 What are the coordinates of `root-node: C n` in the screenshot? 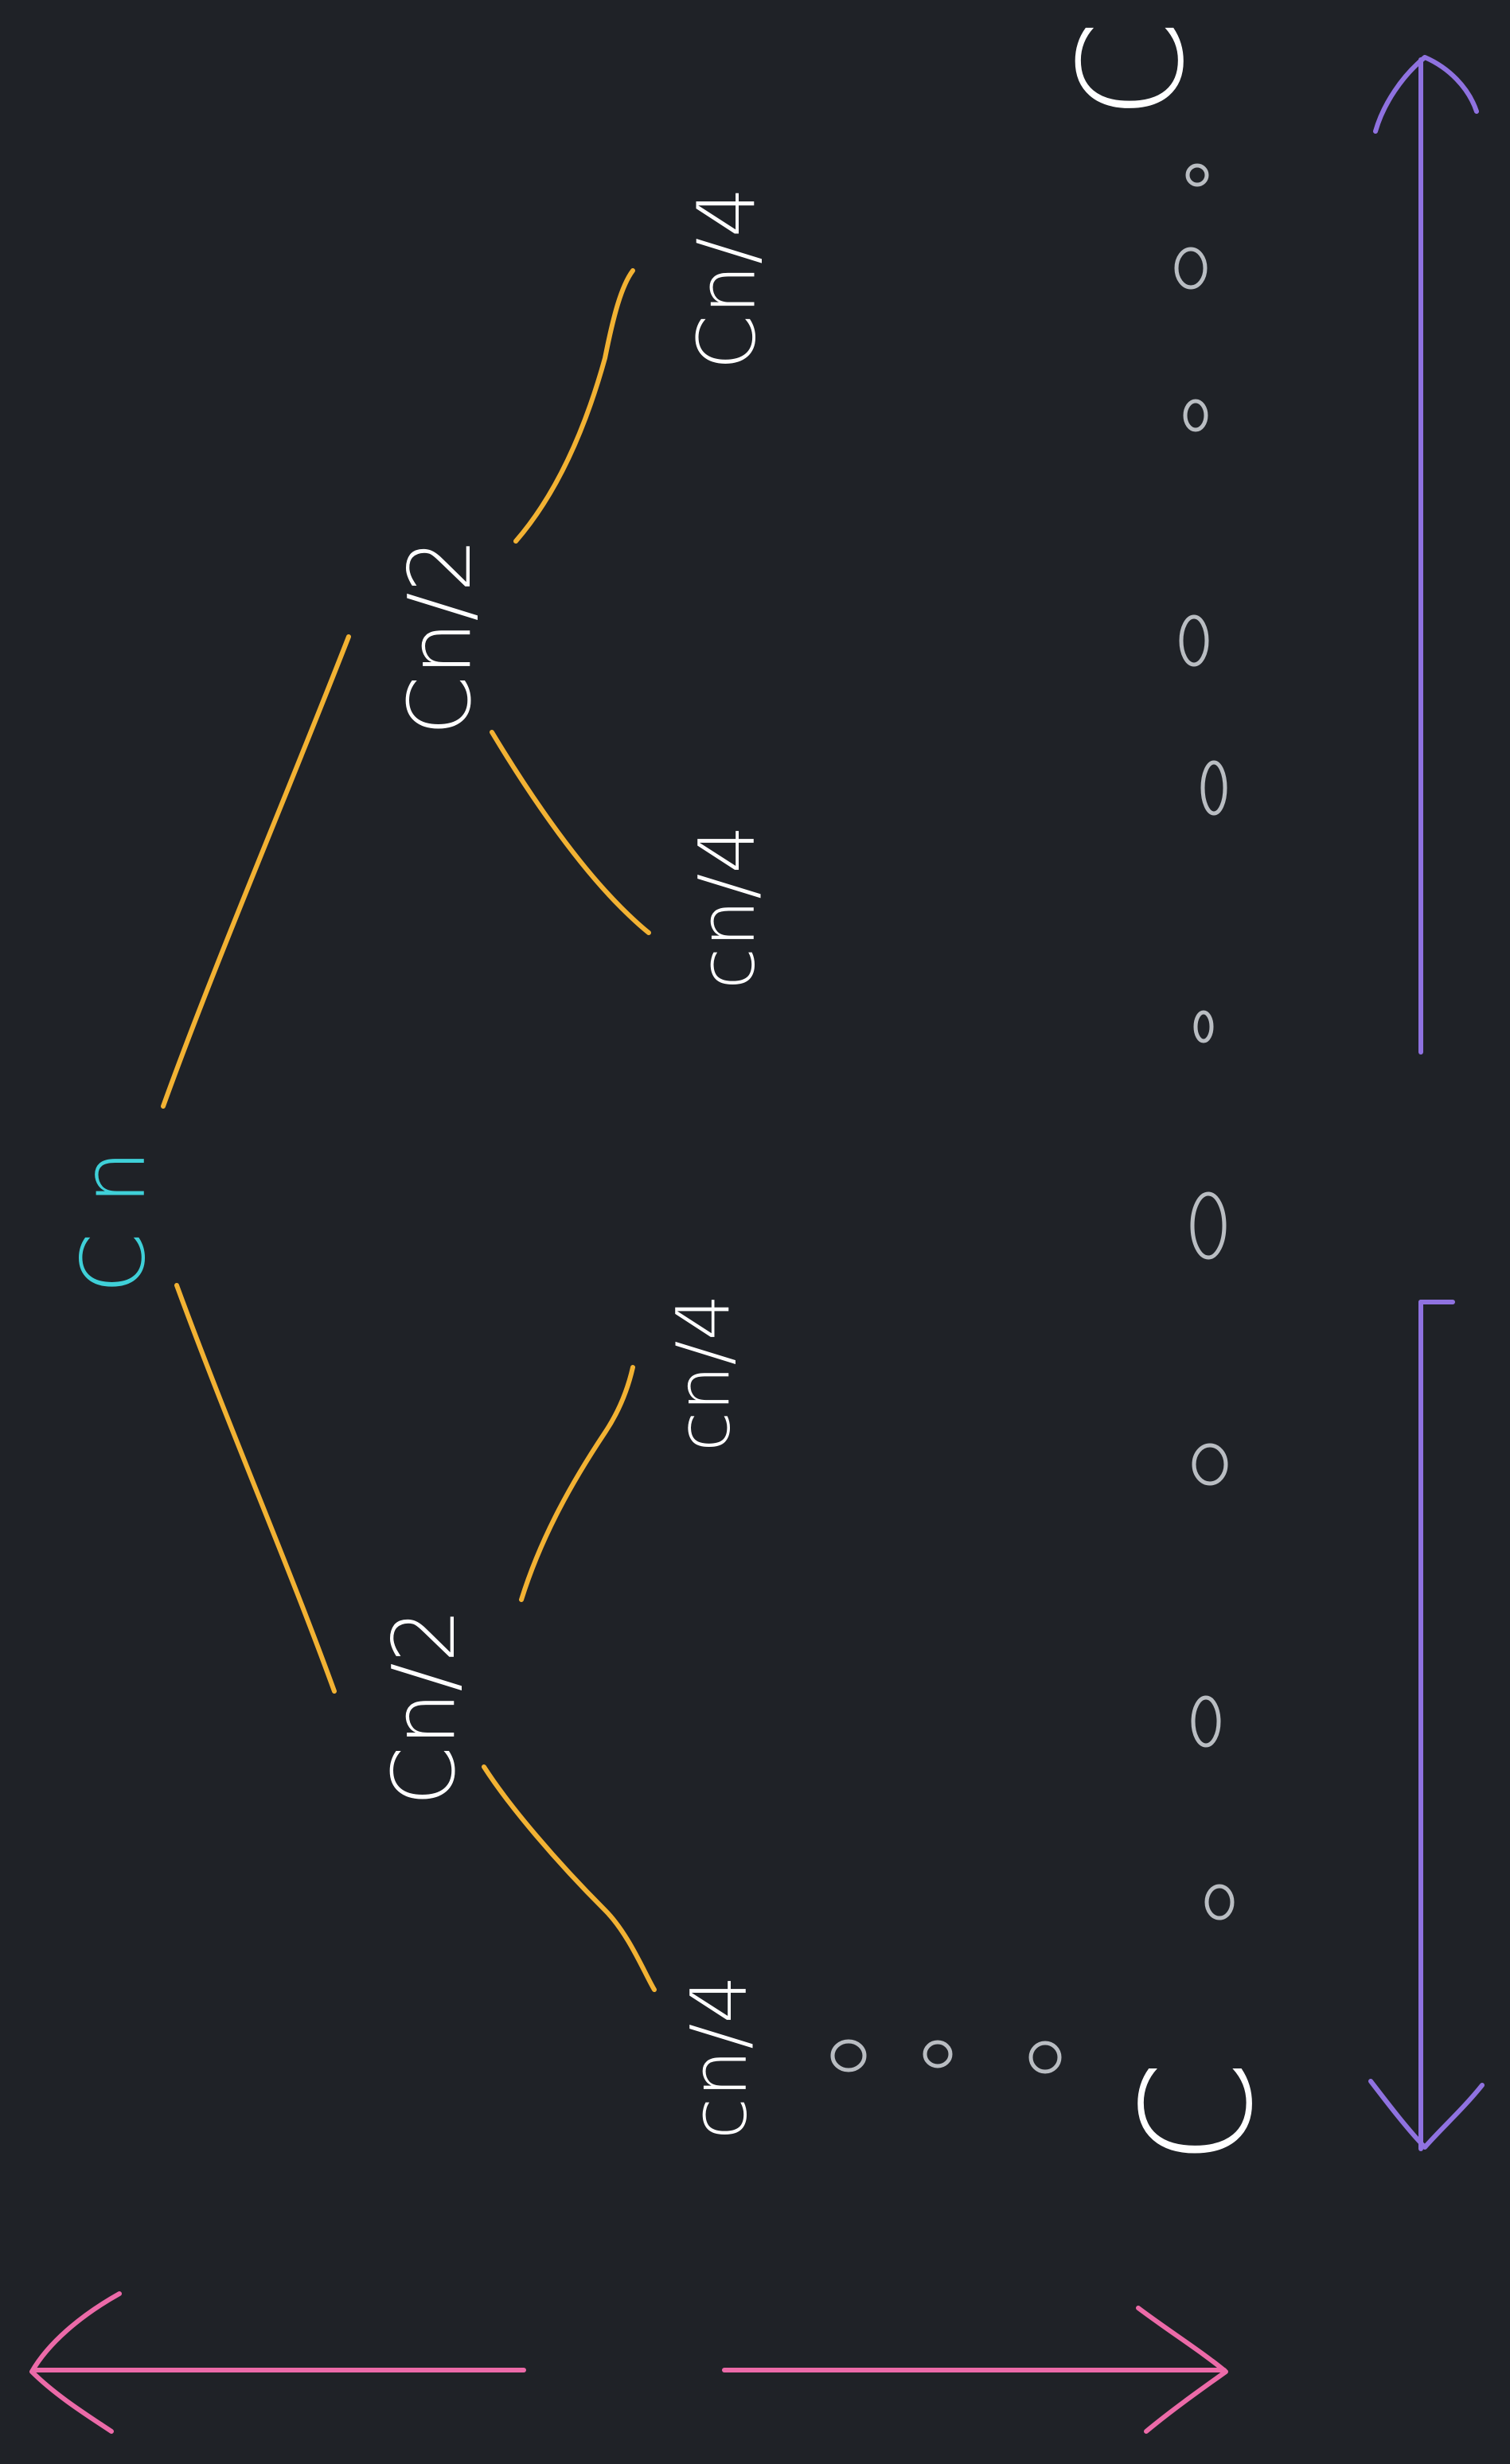 It's located at (113, 1221).